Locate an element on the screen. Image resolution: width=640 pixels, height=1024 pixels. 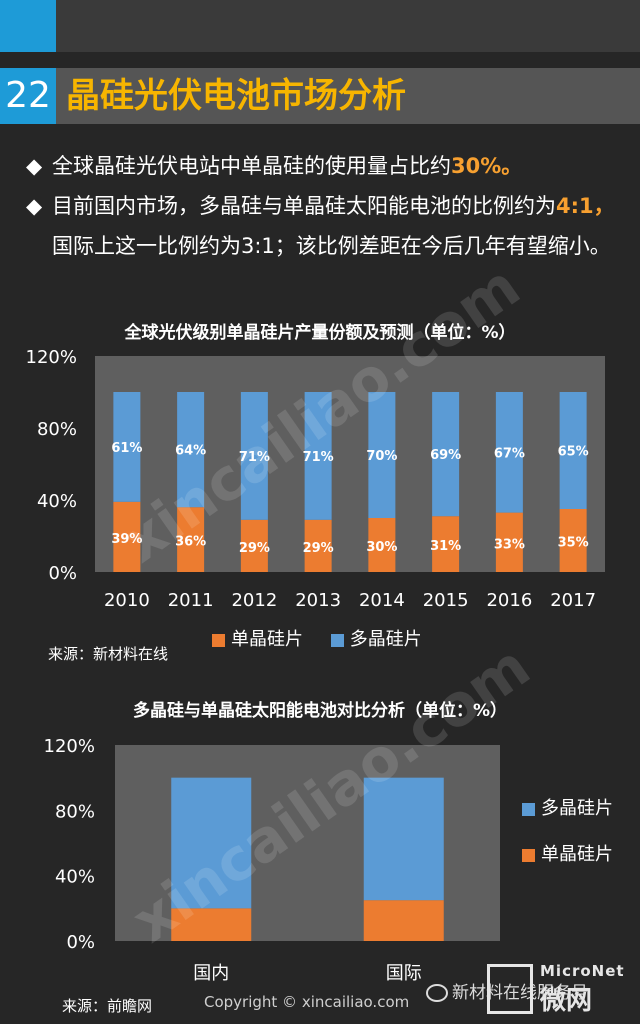
chart1-y-tick: 80% is located at coordinates (57, 429).